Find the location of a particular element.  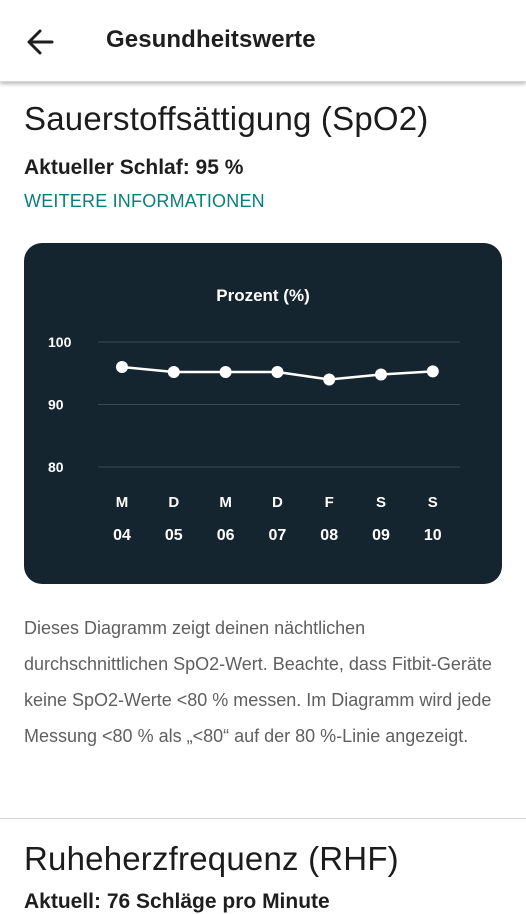

spo2-section-title: Sauerstoffsättigung (SpO2) is located at coordinates (226, 118).